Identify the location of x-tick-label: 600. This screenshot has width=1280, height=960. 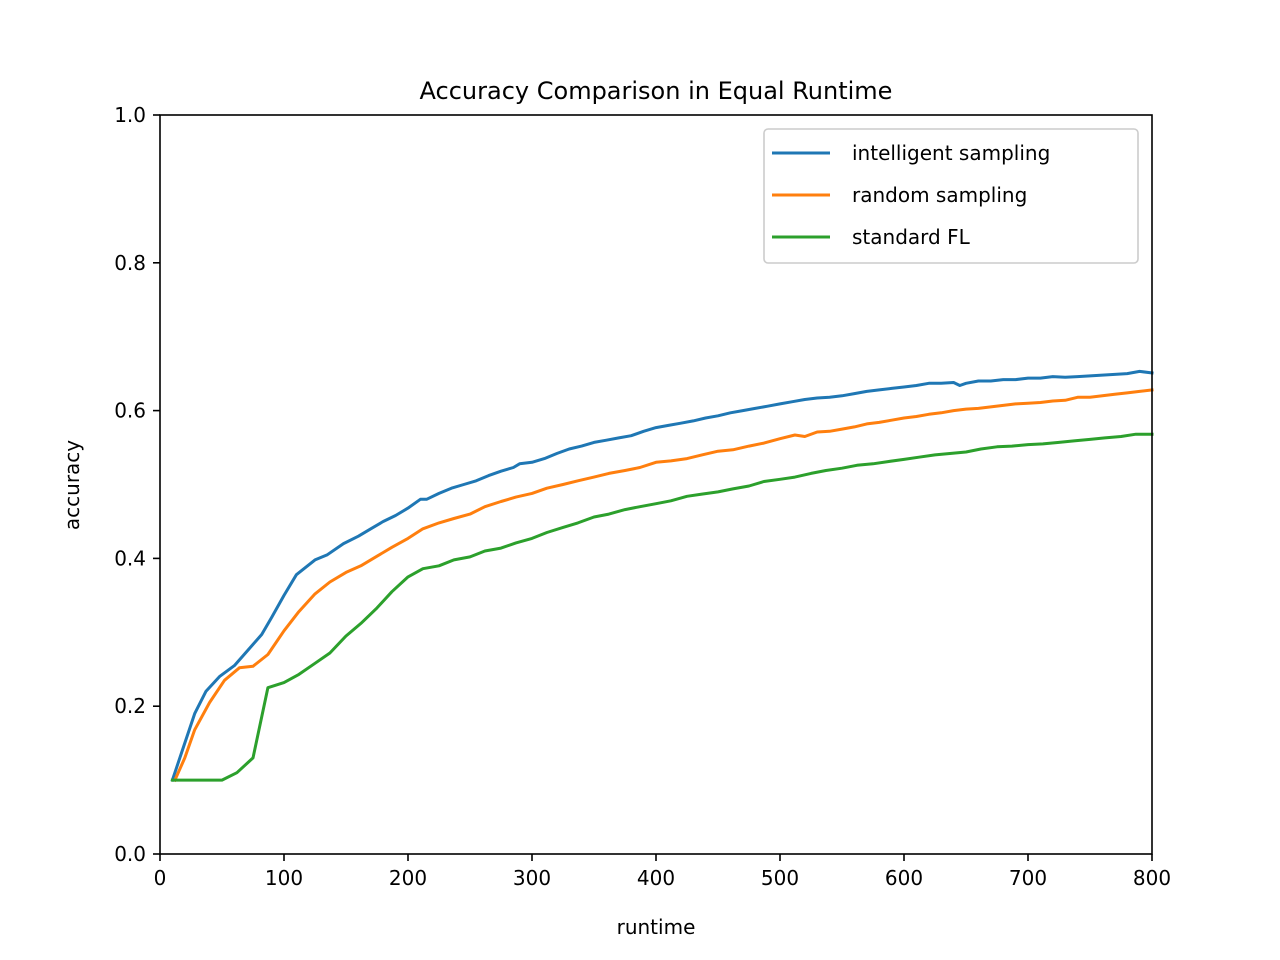
(904, 878).